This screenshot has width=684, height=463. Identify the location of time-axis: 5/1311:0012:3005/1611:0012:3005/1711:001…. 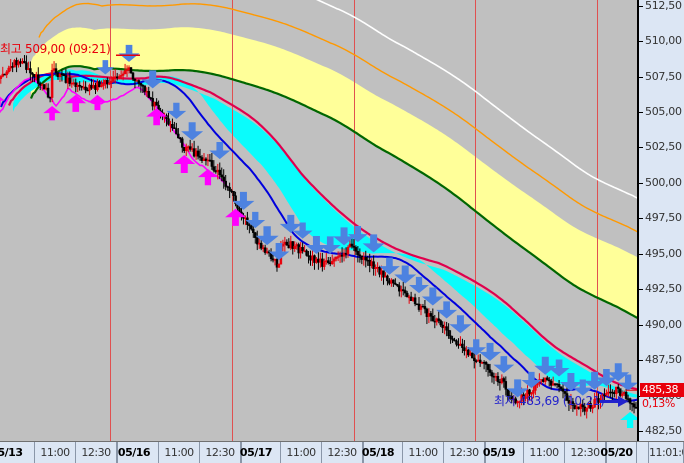
(342, 452).